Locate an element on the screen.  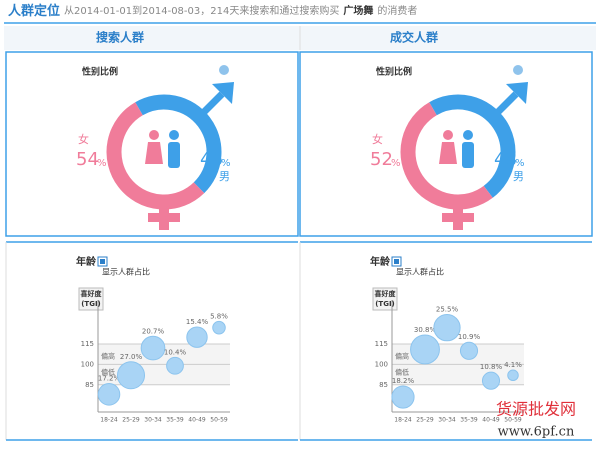
male-icon-body is located at coordinates (174, 155).